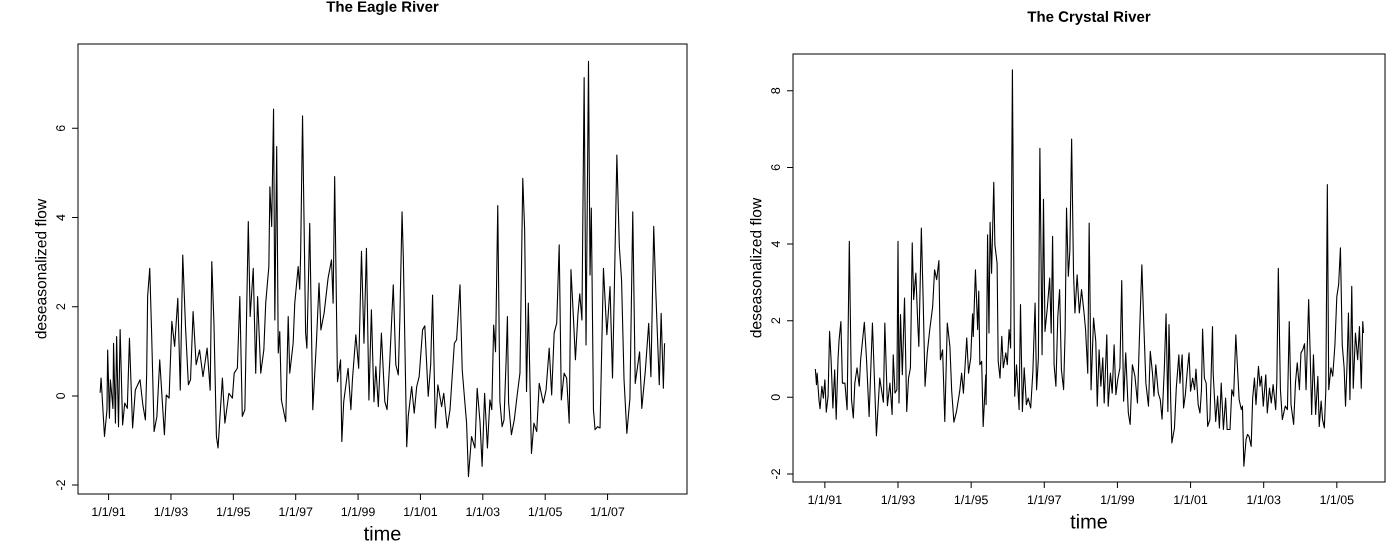 The image size is (1390, 558). Describe the element at coordinates (775, 90) in the screenshot. I see `y-tick-label: 8` at that location.